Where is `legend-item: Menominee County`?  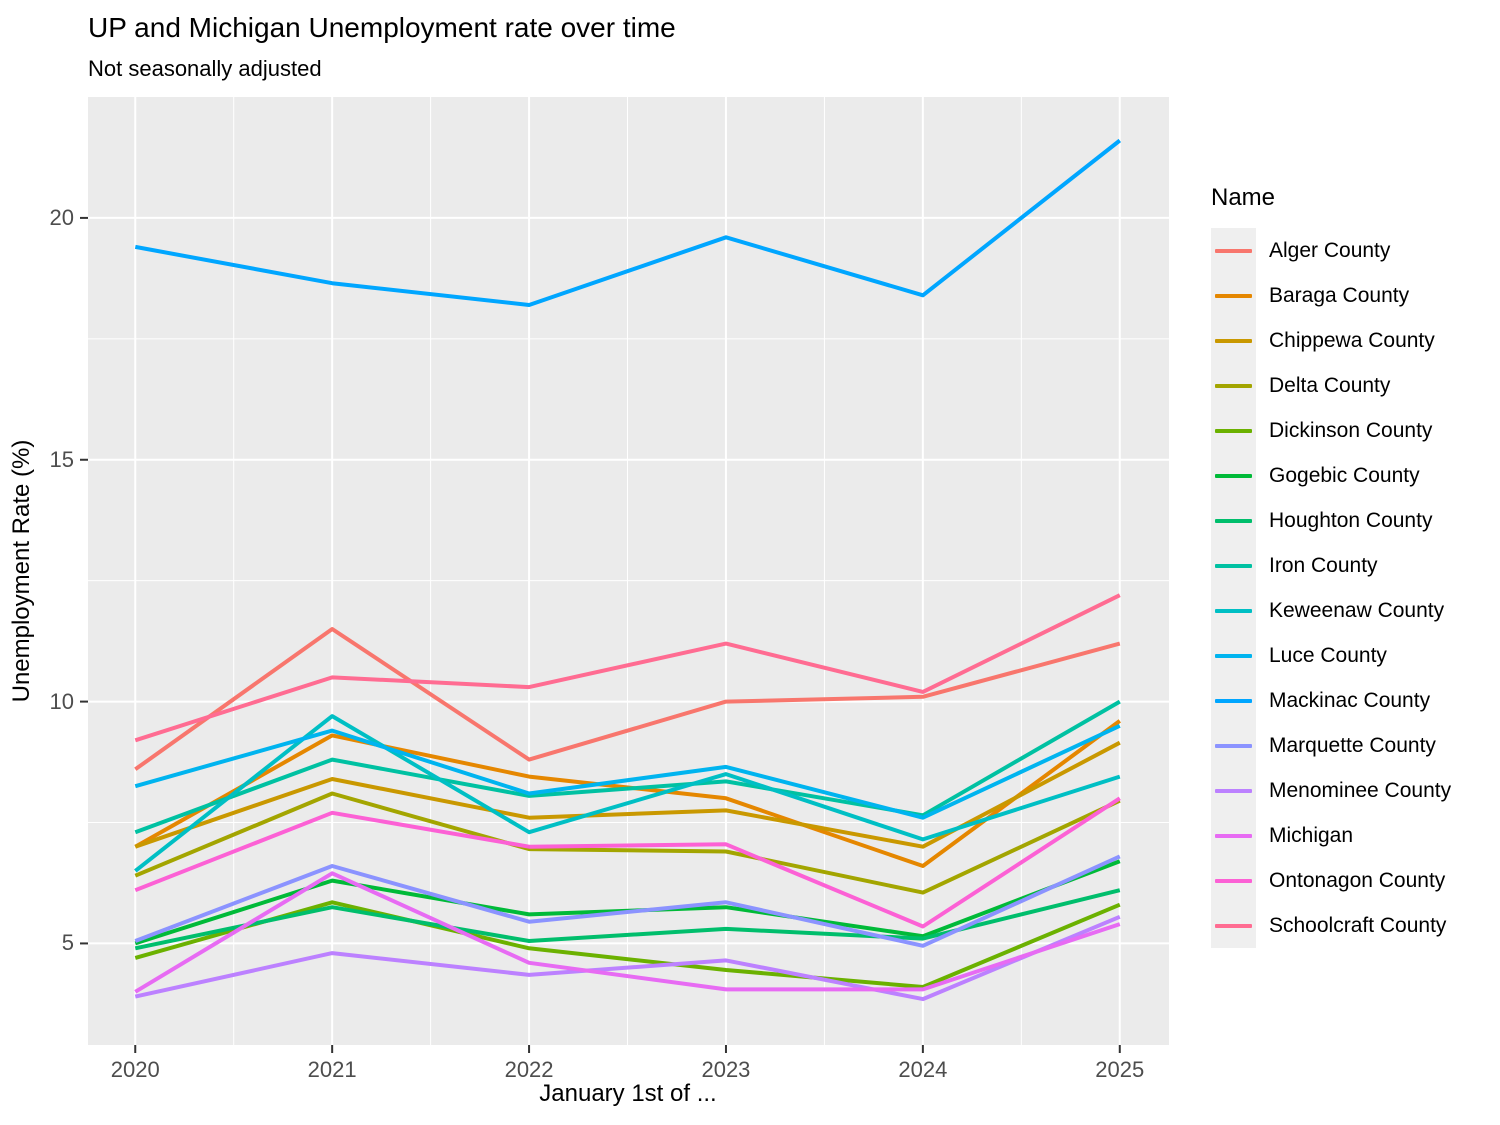
legend-item: Menominee County is located at coordinates (1331, 790).